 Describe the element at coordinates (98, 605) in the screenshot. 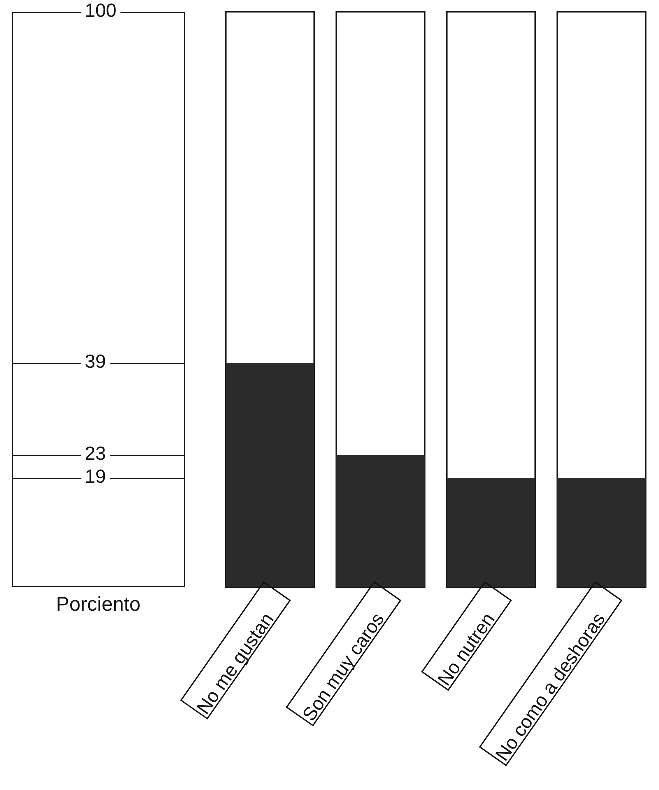

I see `y-axis-title: Porciento` at that location.